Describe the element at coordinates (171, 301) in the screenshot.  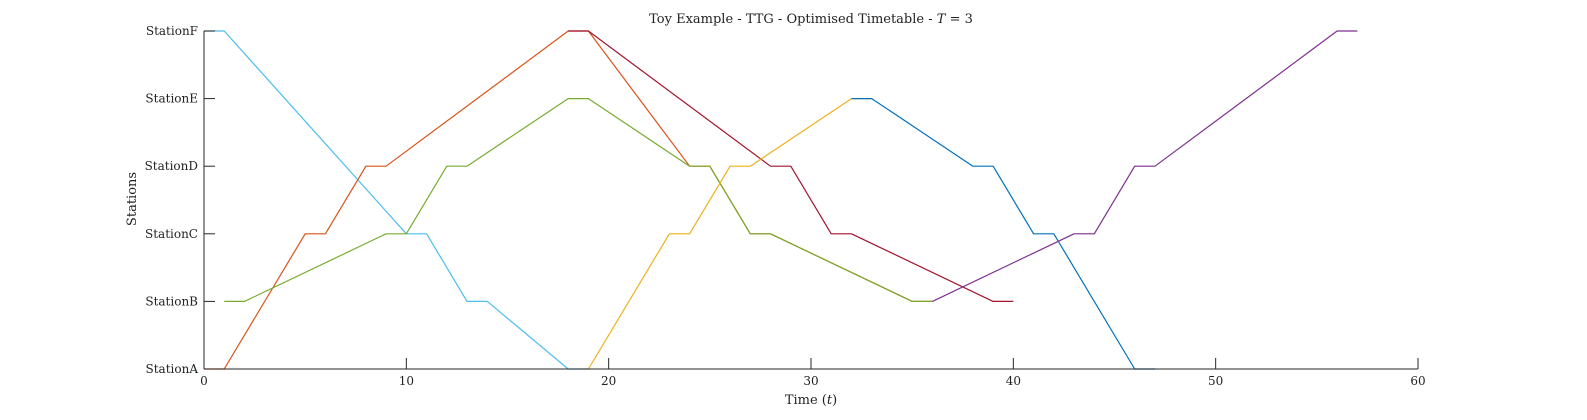
I see `y-tick-label: StationB` at that location.